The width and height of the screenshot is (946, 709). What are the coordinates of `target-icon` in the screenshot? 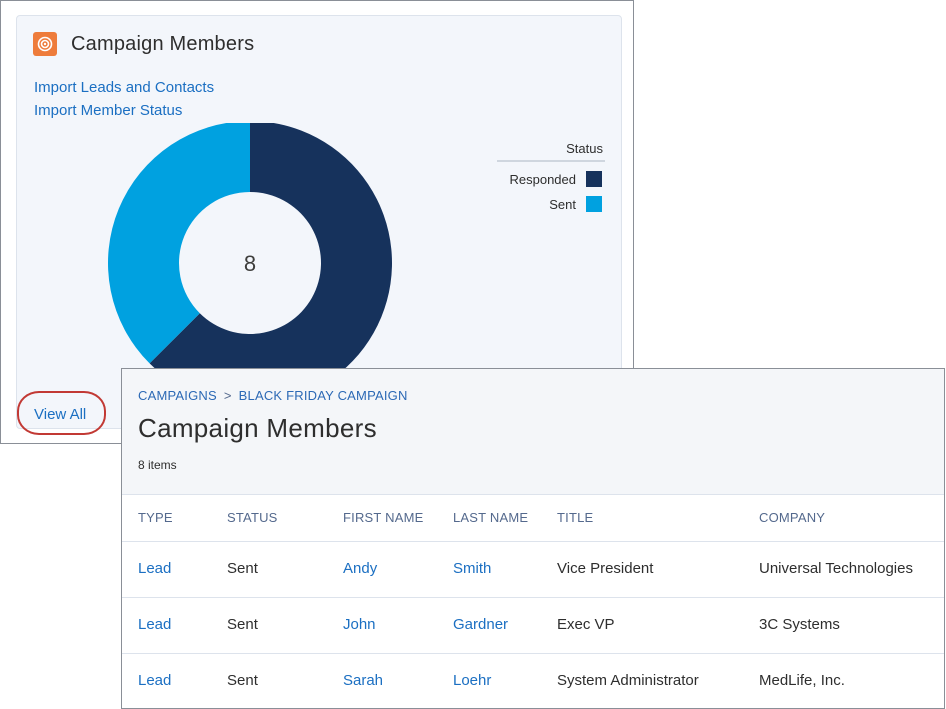 It's located at (45, 44).